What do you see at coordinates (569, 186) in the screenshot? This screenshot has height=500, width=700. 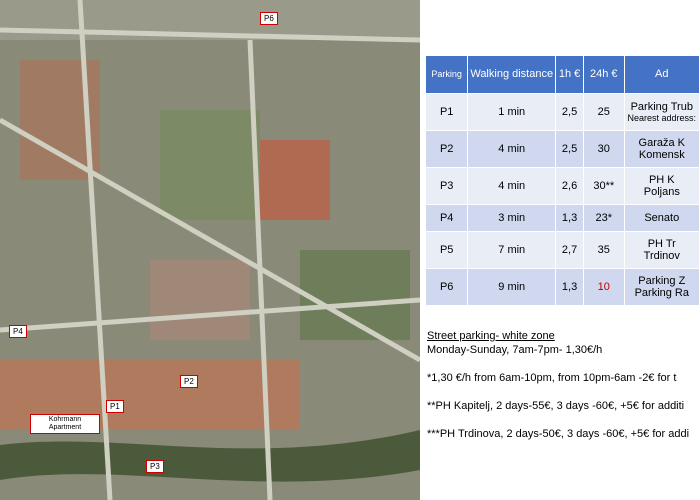 I see `table-cell: 2,6` at bounding box center [569, 186].